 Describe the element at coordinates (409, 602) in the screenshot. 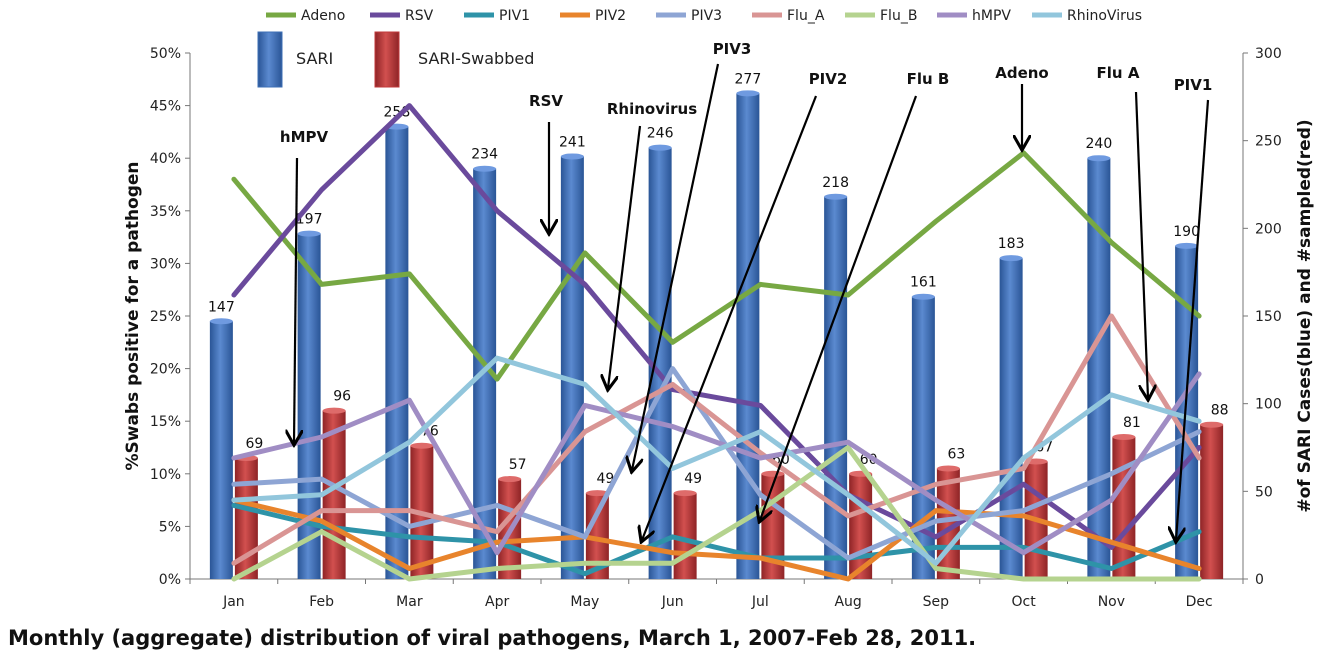

I see `x-tick-label: Mar` at that location.